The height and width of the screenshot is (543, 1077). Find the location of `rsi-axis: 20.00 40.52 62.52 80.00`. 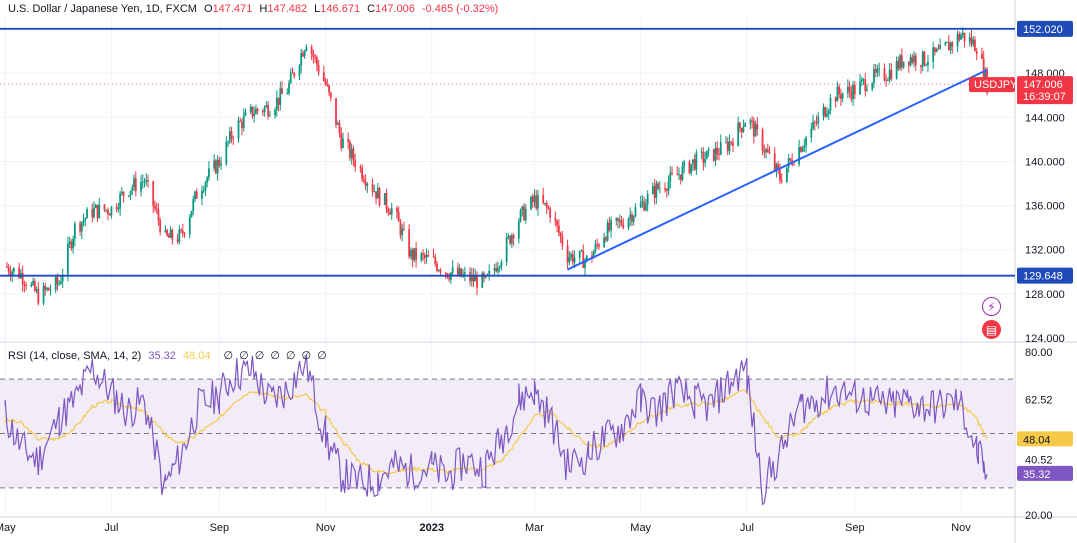

rsi-axis: 20.00 40.52 62.52 80.00 is located at coordinates (1039, 434).